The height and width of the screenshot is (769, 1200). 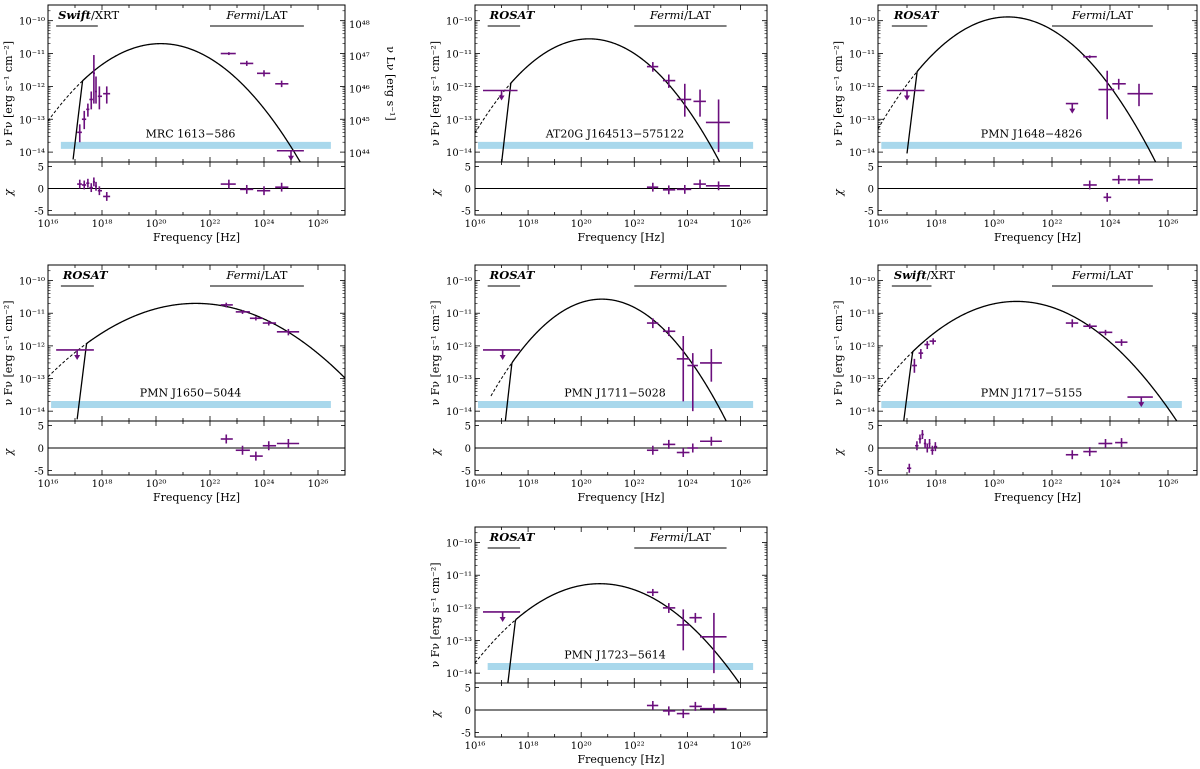 What do you see at coordinates (924, 275) in the screenshot?
I see `xray-instrument-label: Swift/XRT` at bounding box center [924, 275].